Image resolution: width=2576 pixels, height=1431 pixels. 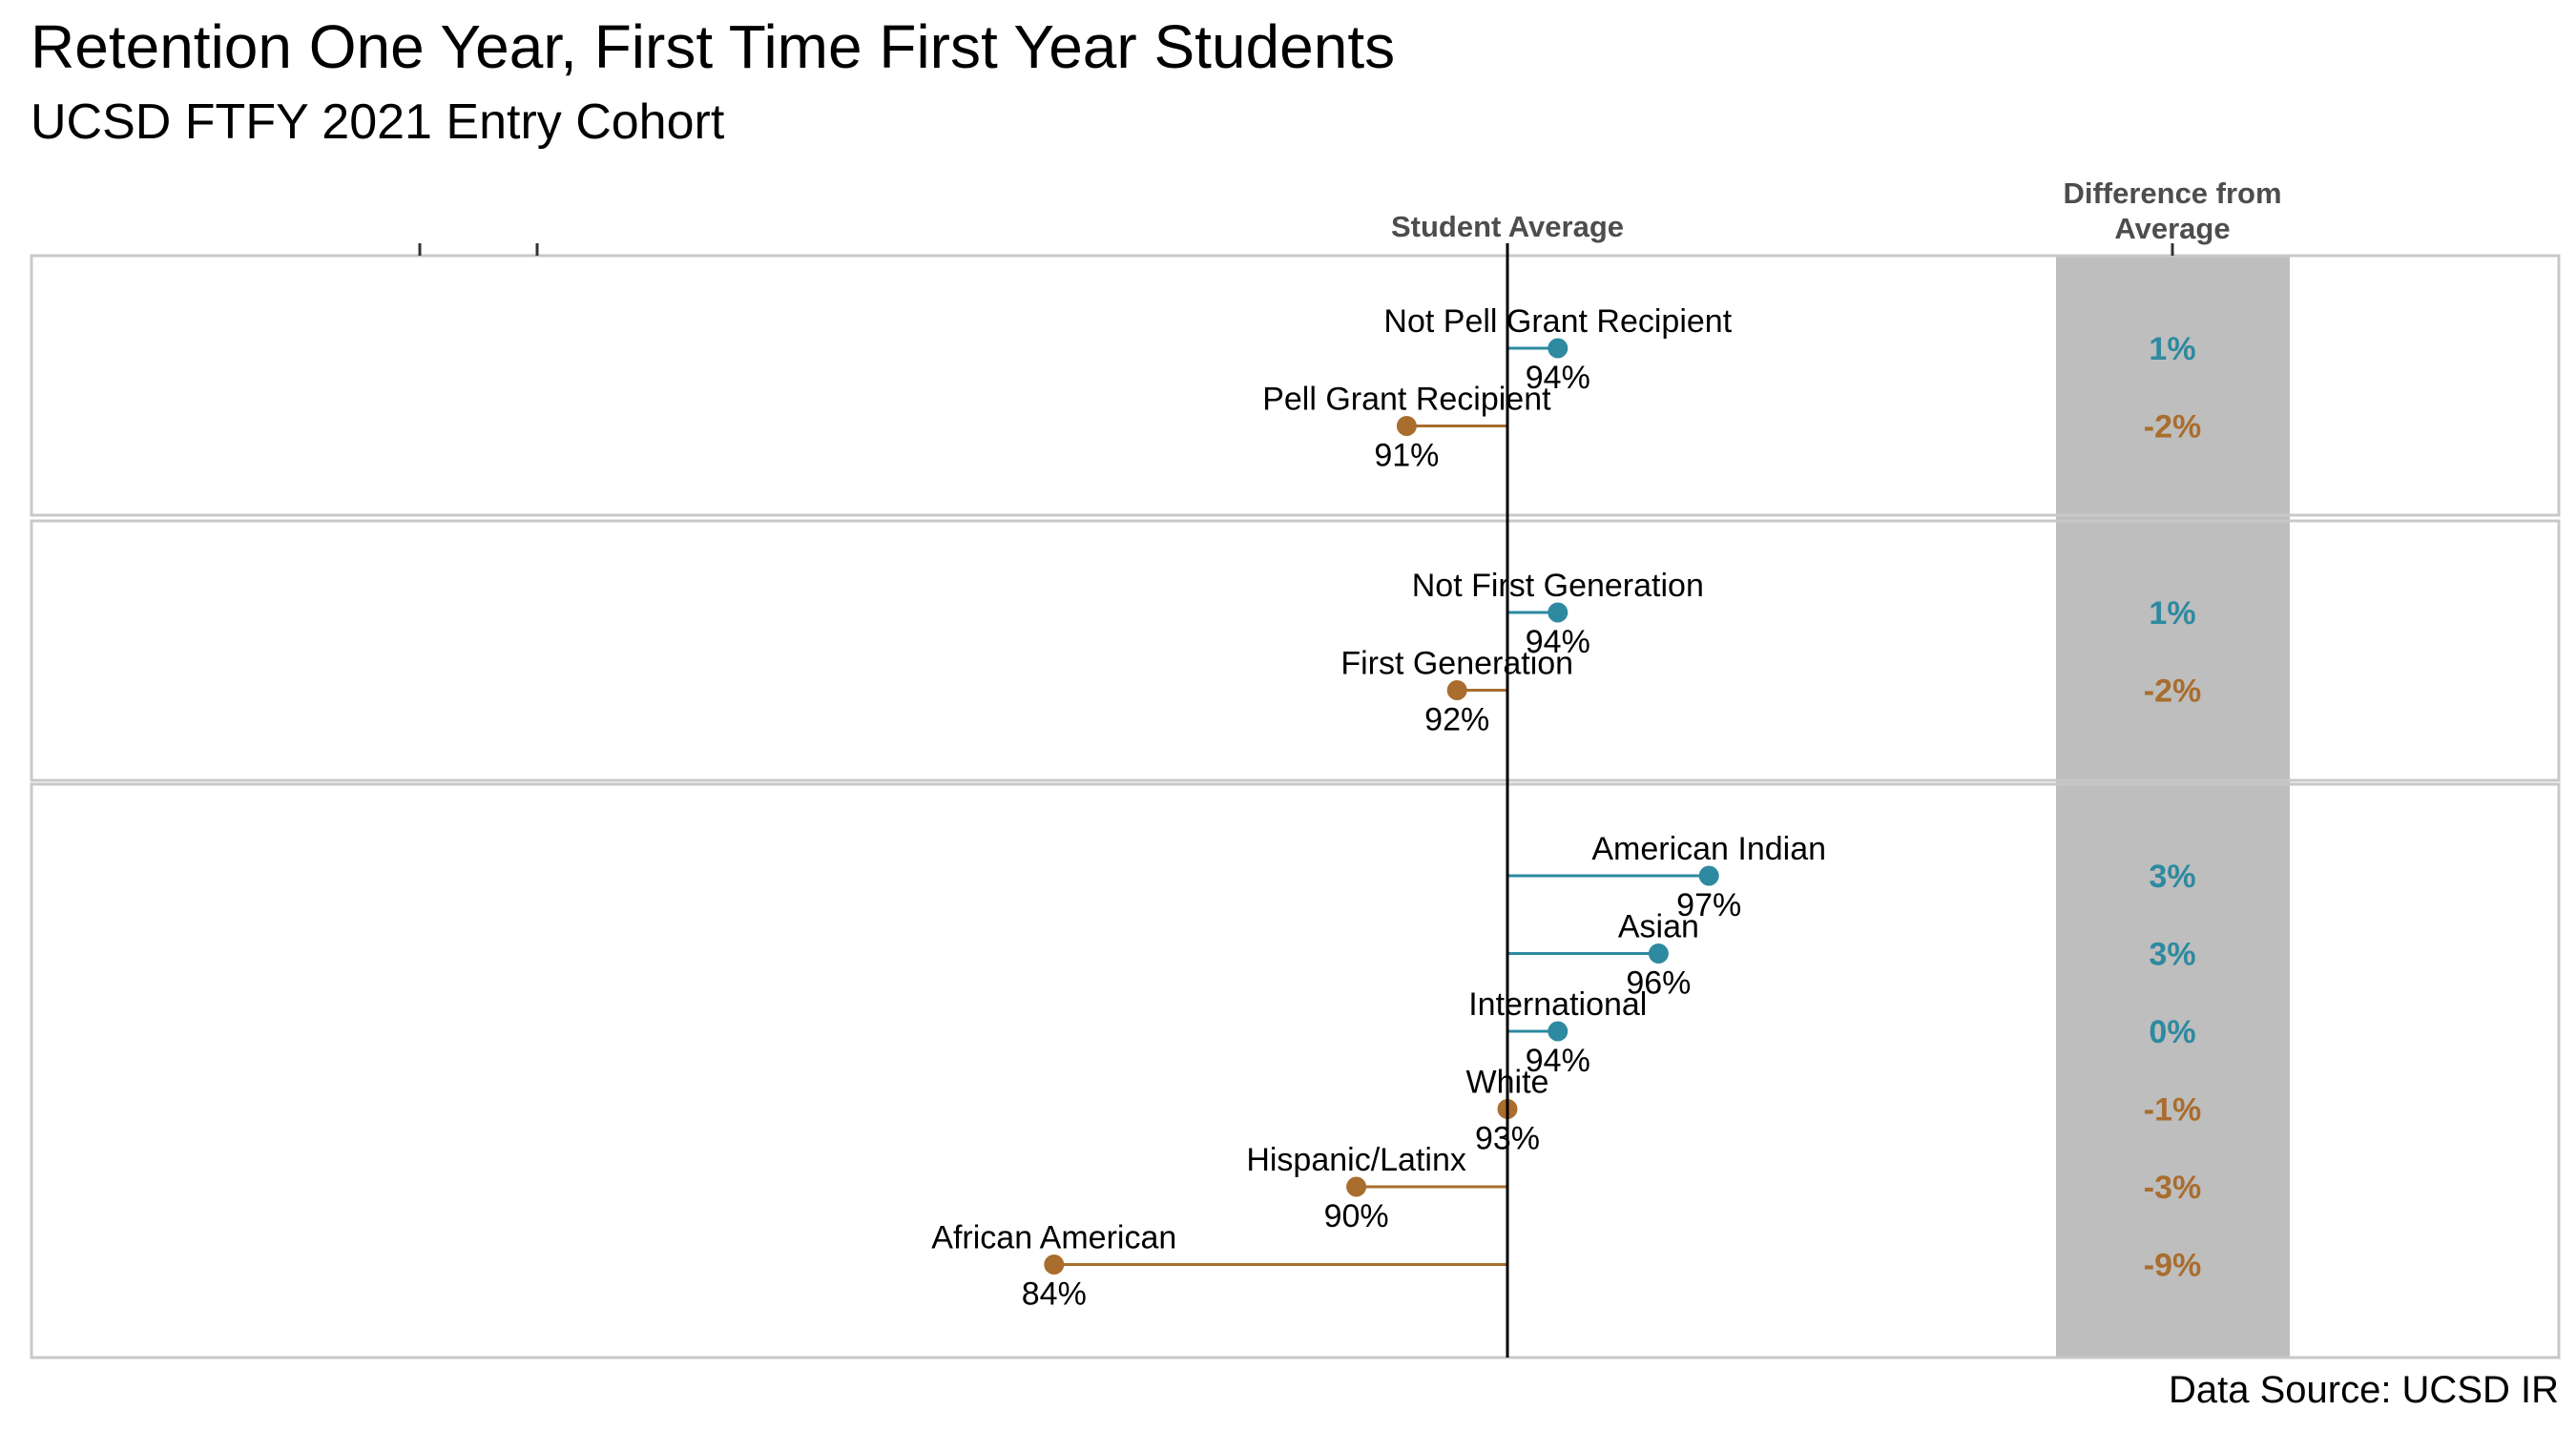 What do you see at coordinates (1708, 905) in the screenshot?
I see `value-label: 97%` at bounding box center [1708, 905].